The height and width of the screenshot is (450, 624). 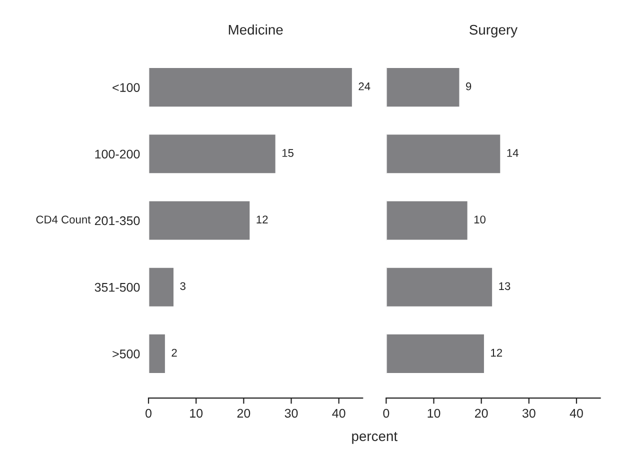 I want to click on y-axis-title: CD4 Count, so click(x=63, y=220).